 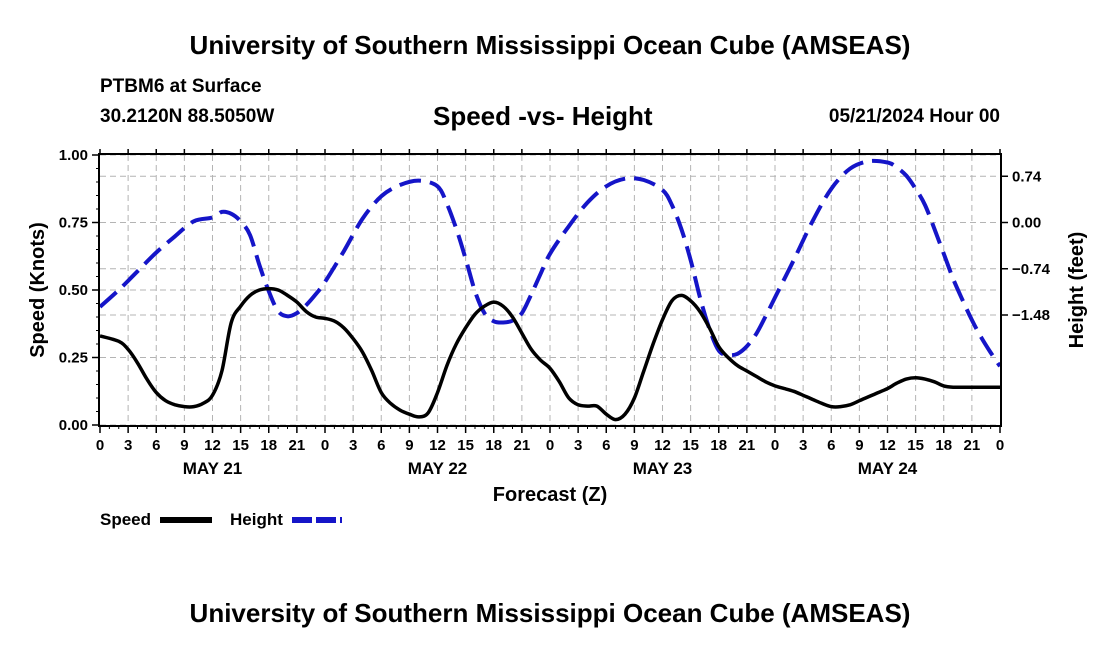 What do you see at coordinates (73, 358) in the screenshot?
I see `y-tick-label: 0.25` at bounding box center [73, 358].